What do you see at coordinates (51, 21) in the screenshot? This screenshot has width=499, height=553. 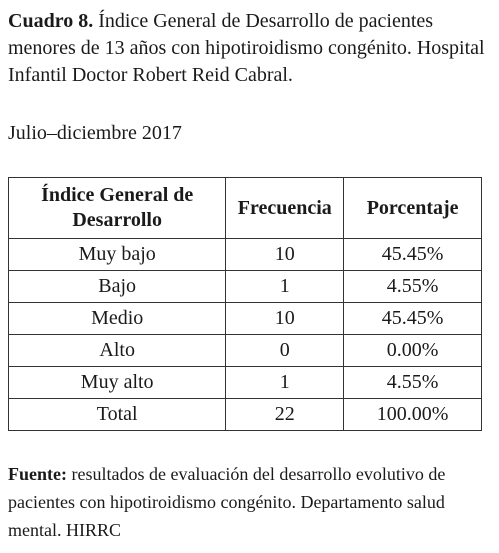 I see `caption-label: Cuadro 8.` at bounding box center [51, 21].